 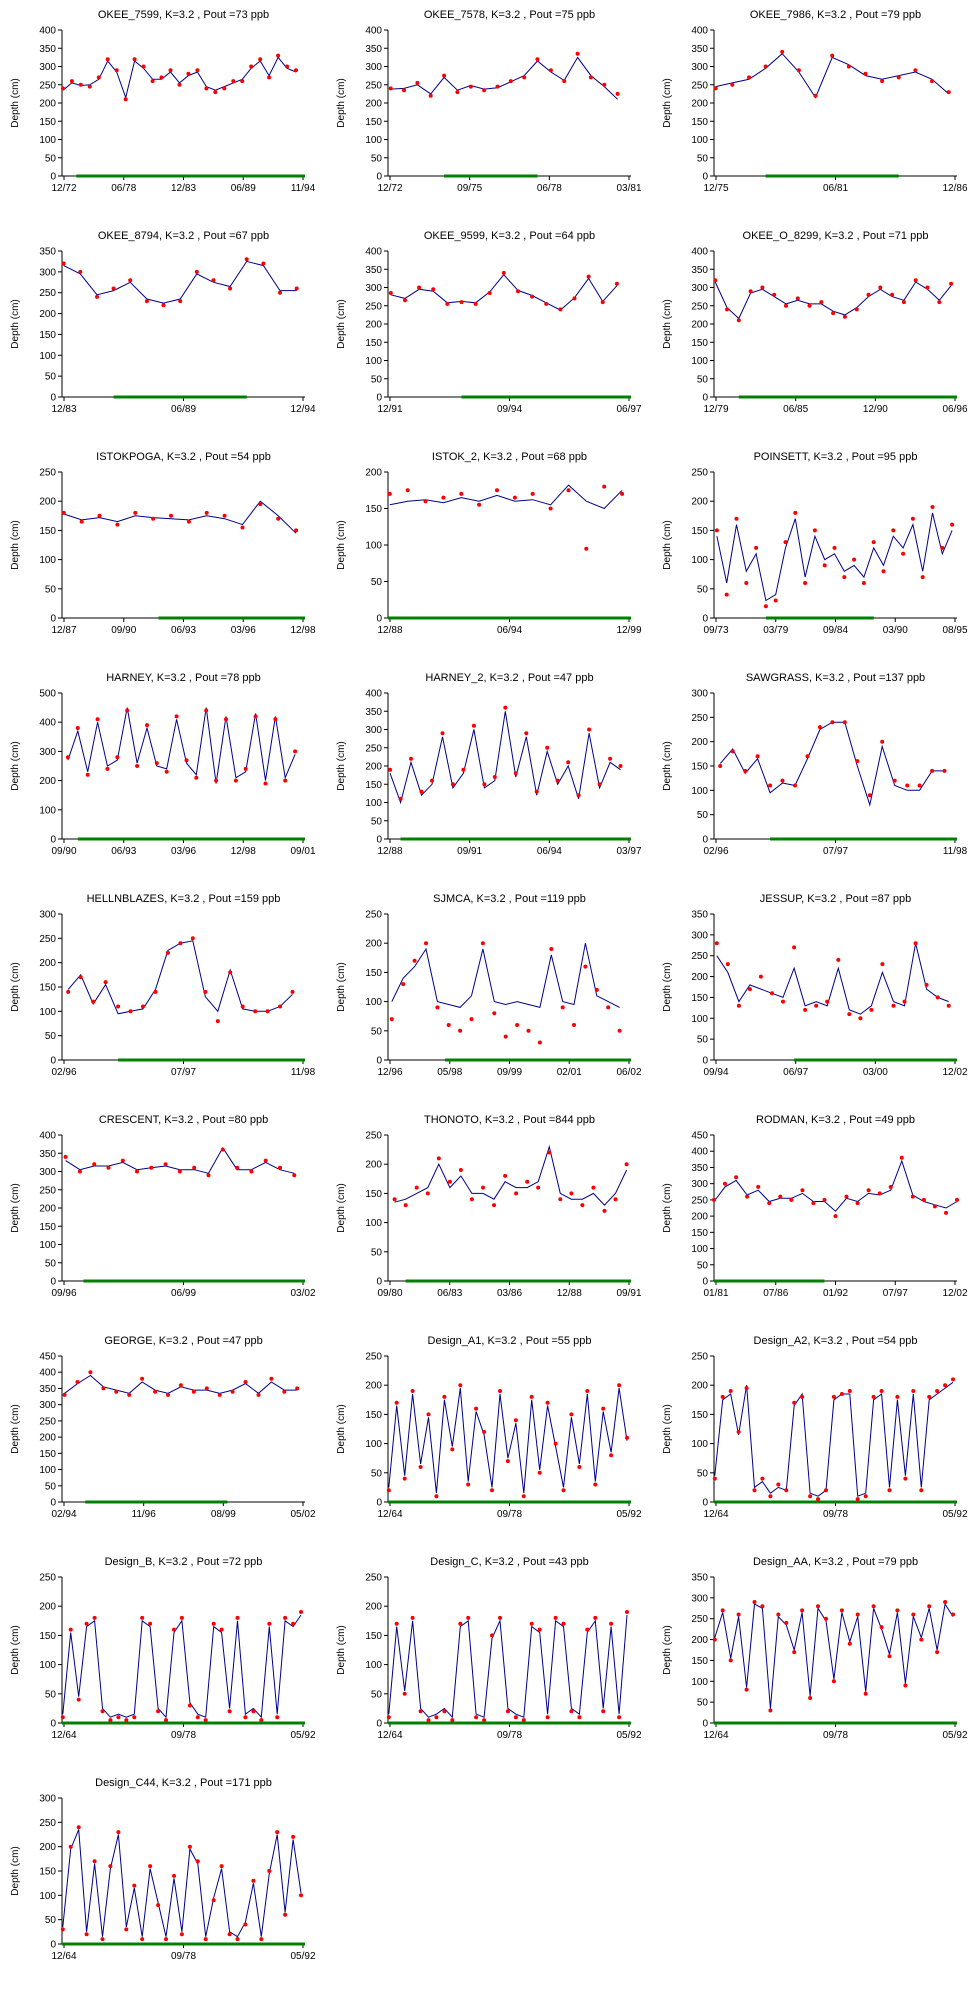 I want to click on x-tick-label: 09/91, so click(x=469, y=851).